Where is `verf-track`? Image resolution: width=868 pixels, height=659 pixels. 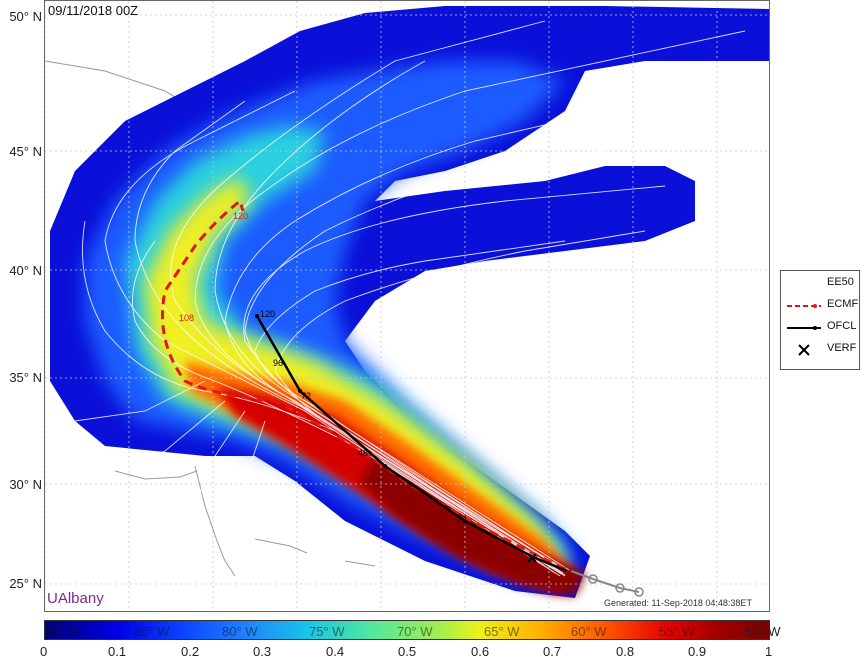
verf-track is located at coordinates (585, 575).